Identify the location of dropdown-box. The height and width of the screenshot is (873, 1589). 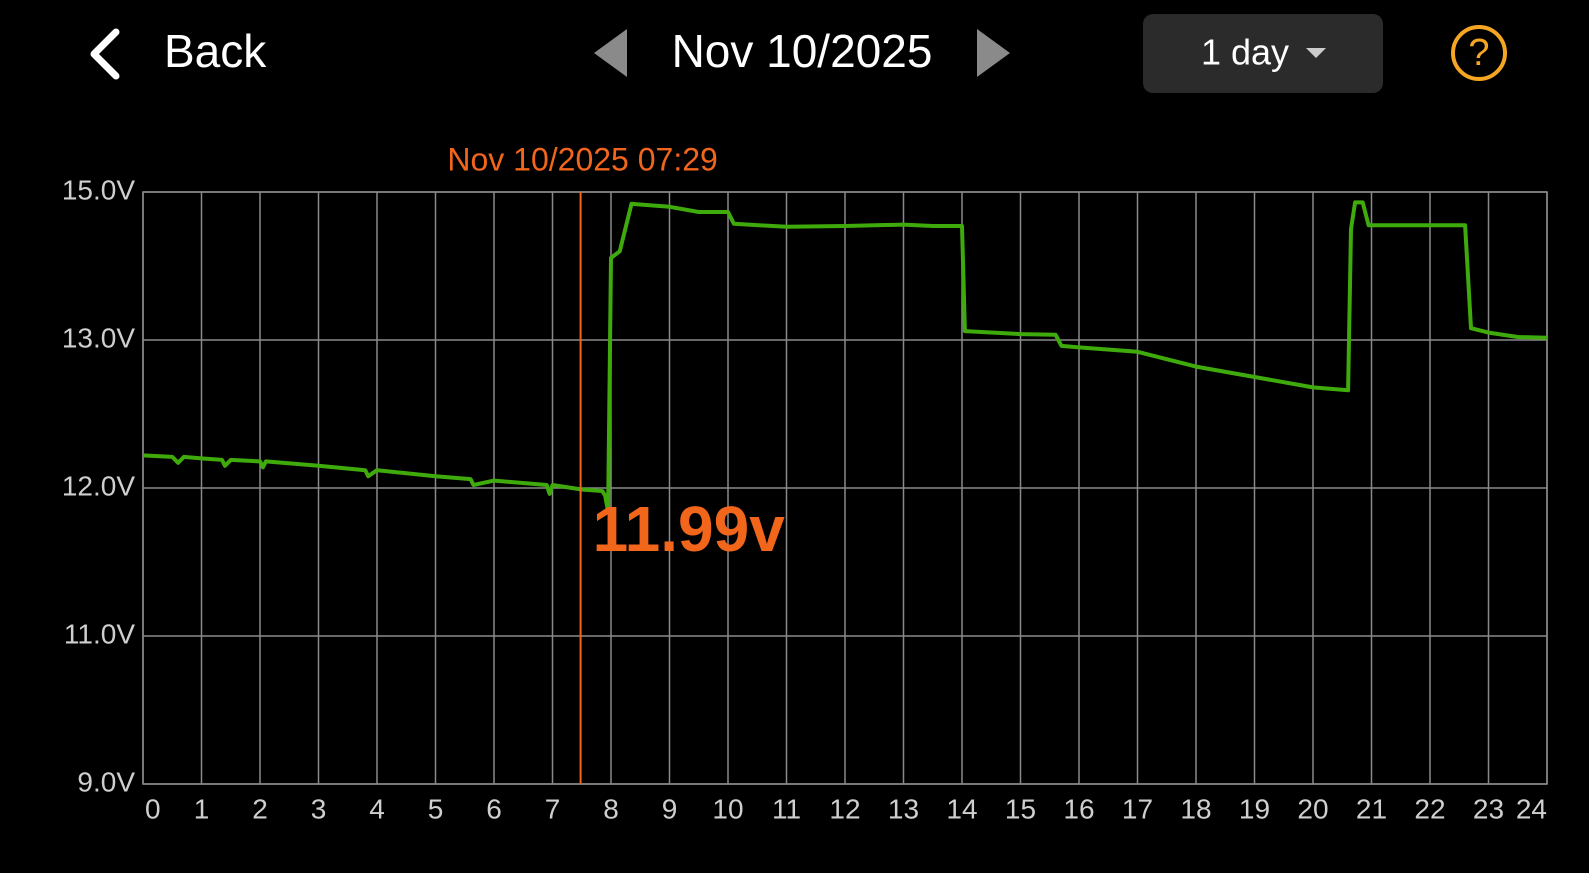
(1263, 53).